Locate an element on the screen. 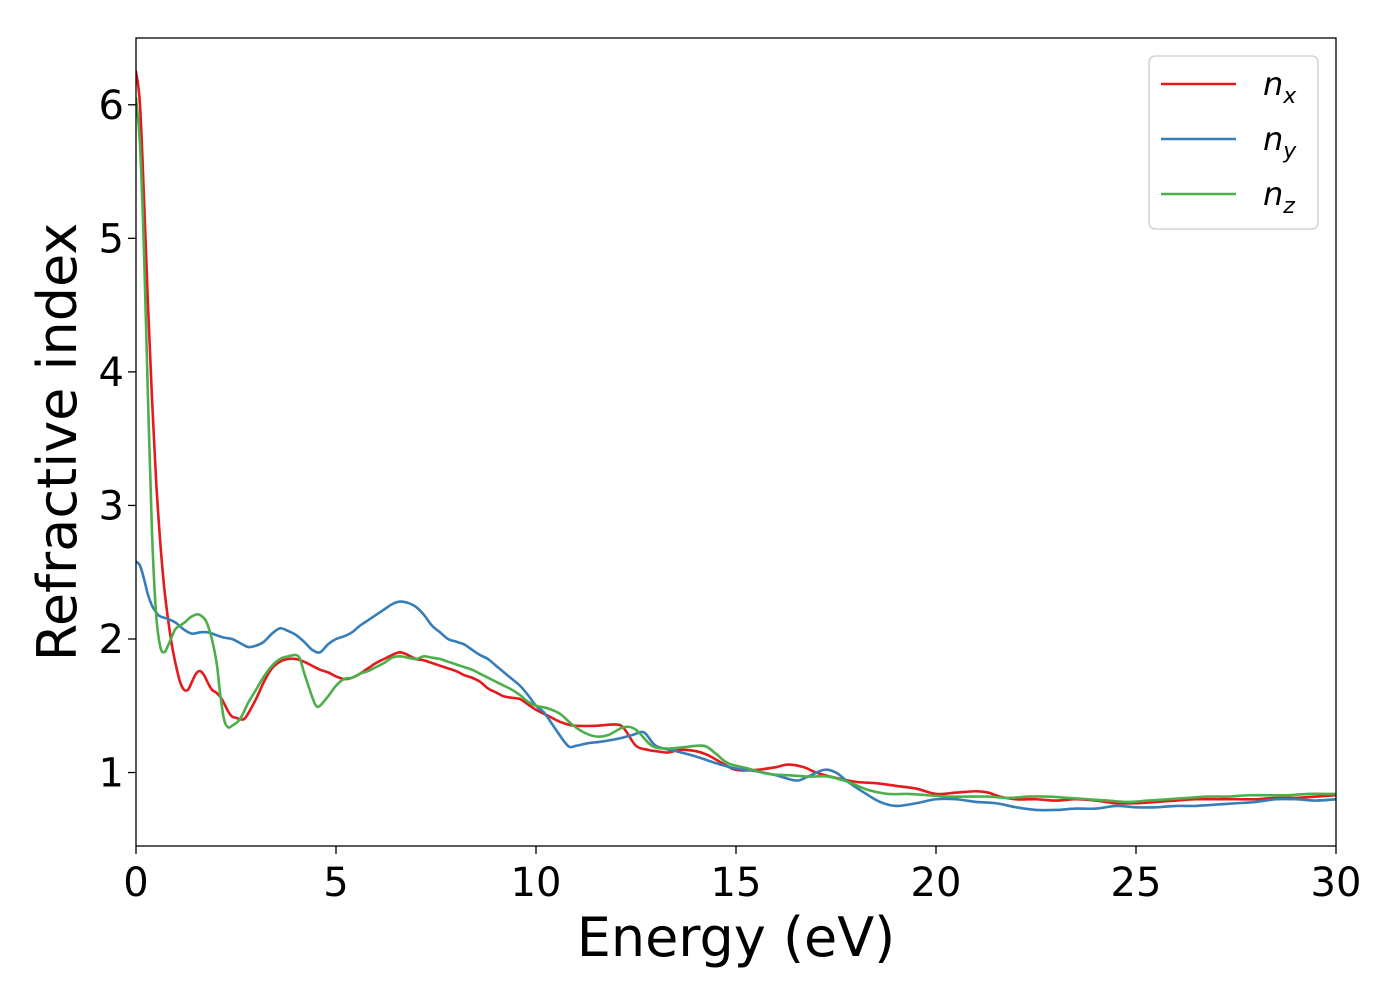  legend: nx ny nz is located at coordinates (1233, 142).